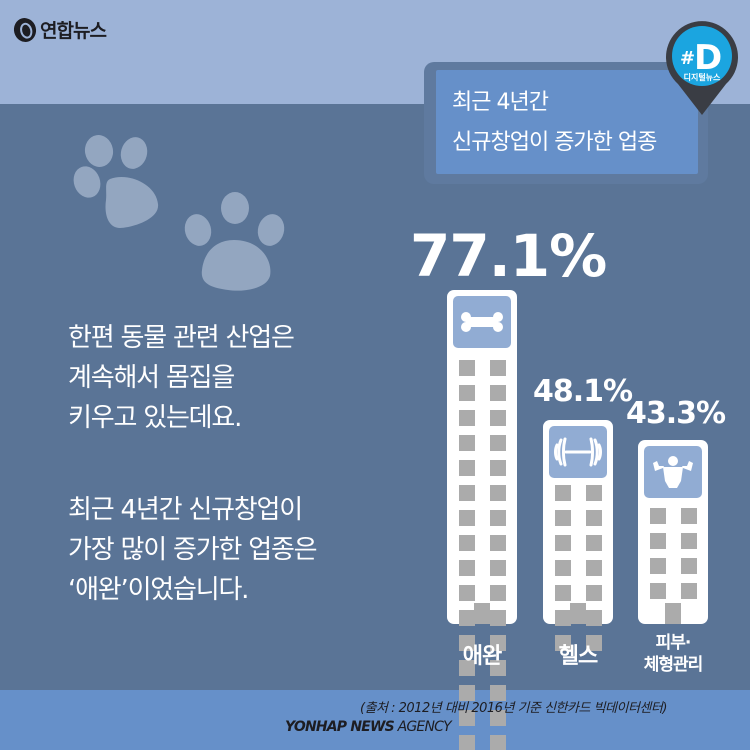 This screenshot has width=750, height=750. Describe the element at coordinates (482, 656) in the screenshot. I see `category-label-pets: 애완` at that location.